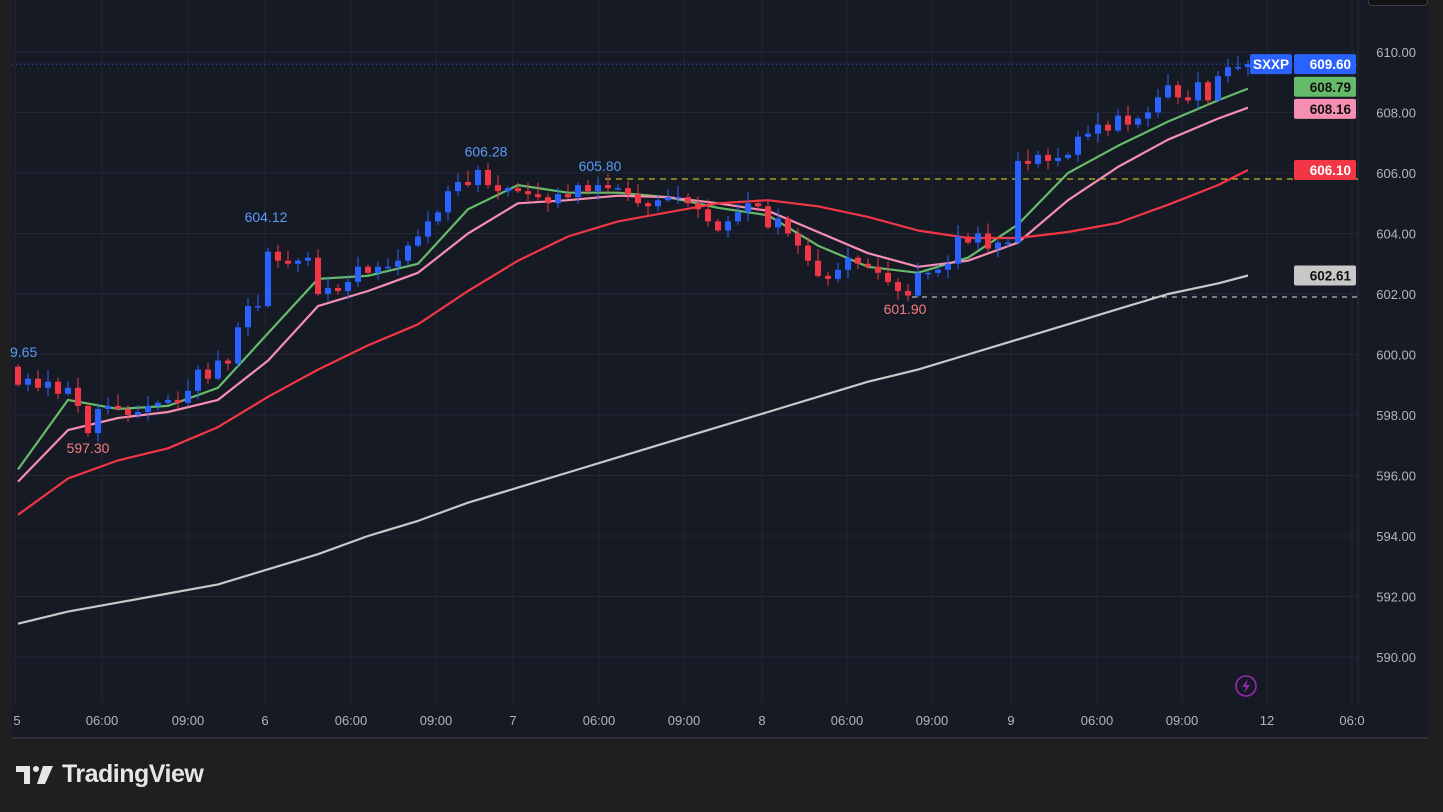  I want to click on lightning-alert-icon-ring, so click(1246, 686).